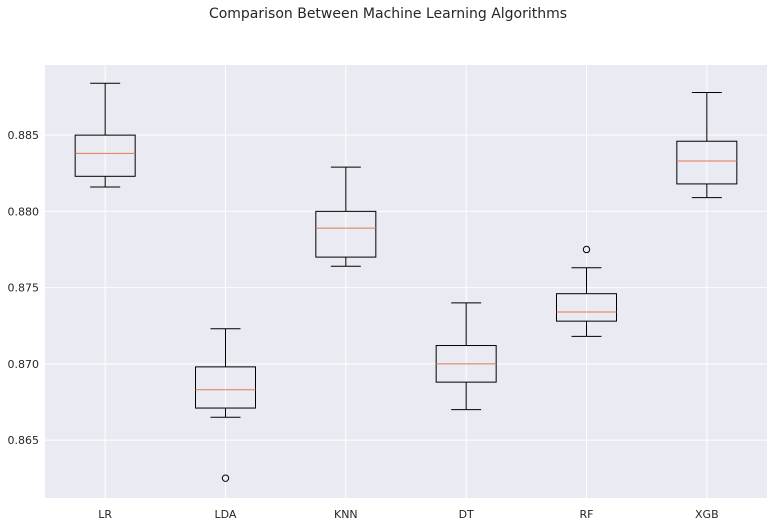 The width and height of the screenshot is (776, 526). I want to click on y-tick-label: 0.885, so click(24, 135).